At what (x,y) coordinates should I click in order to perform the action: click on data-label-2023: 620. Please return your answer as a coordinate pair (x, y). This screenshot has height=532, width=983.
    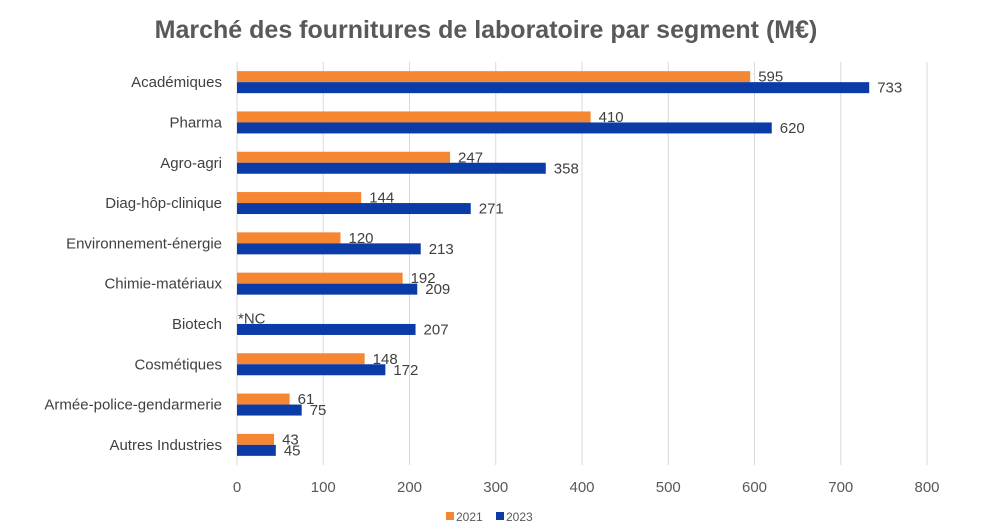
    Looking at the image, I should click on (792, 128).